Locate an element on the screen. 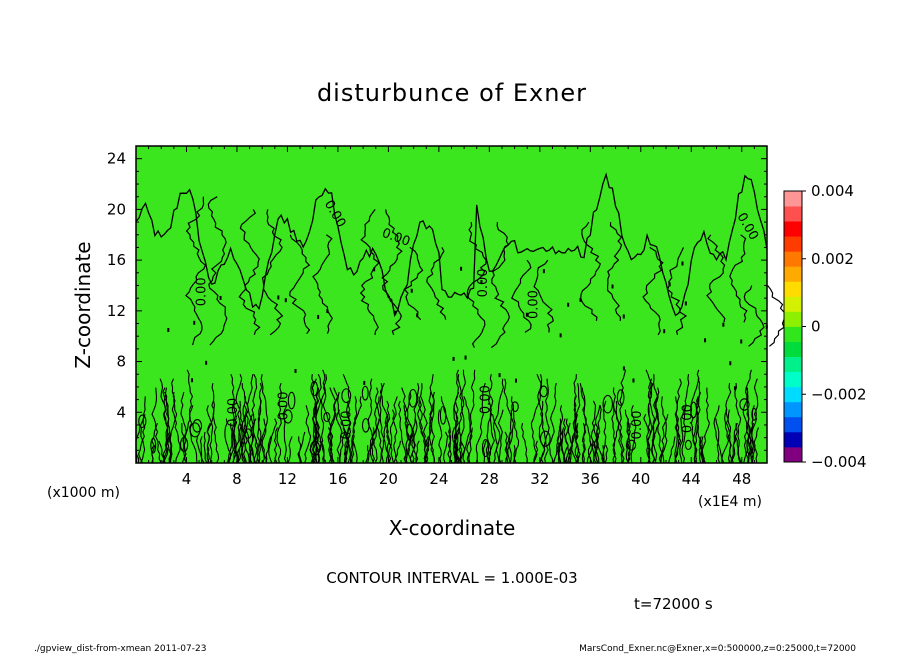 The image size is (904, 654). chart-title: disturbunce of Exner is located at coordinates (452, 93).